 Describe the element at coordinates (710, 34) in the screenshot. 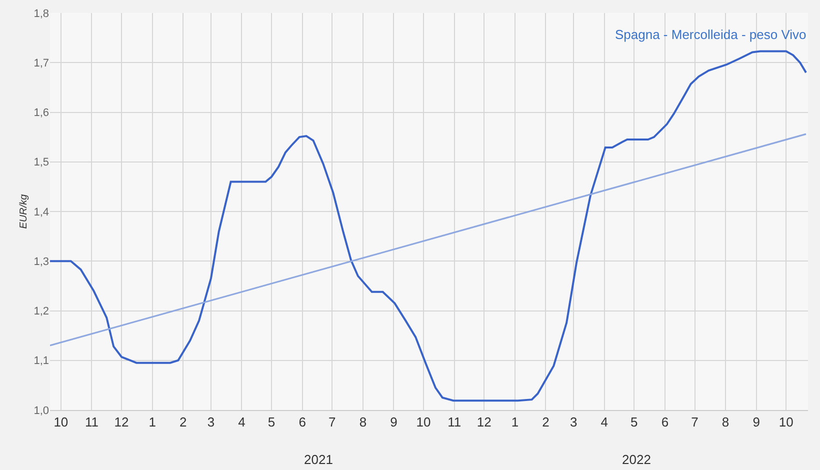

I see `text: Spagna - Mercolleida - peso Vivo` at that location.